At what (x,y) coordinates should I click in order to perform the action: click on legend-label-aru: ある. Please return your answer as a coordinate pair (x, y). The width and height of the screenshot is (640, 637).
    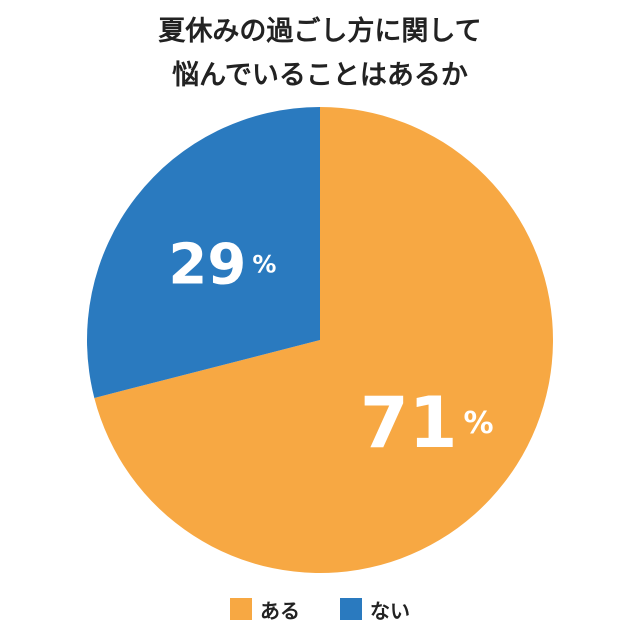
    Looking at the image, I should click on (280, 610).